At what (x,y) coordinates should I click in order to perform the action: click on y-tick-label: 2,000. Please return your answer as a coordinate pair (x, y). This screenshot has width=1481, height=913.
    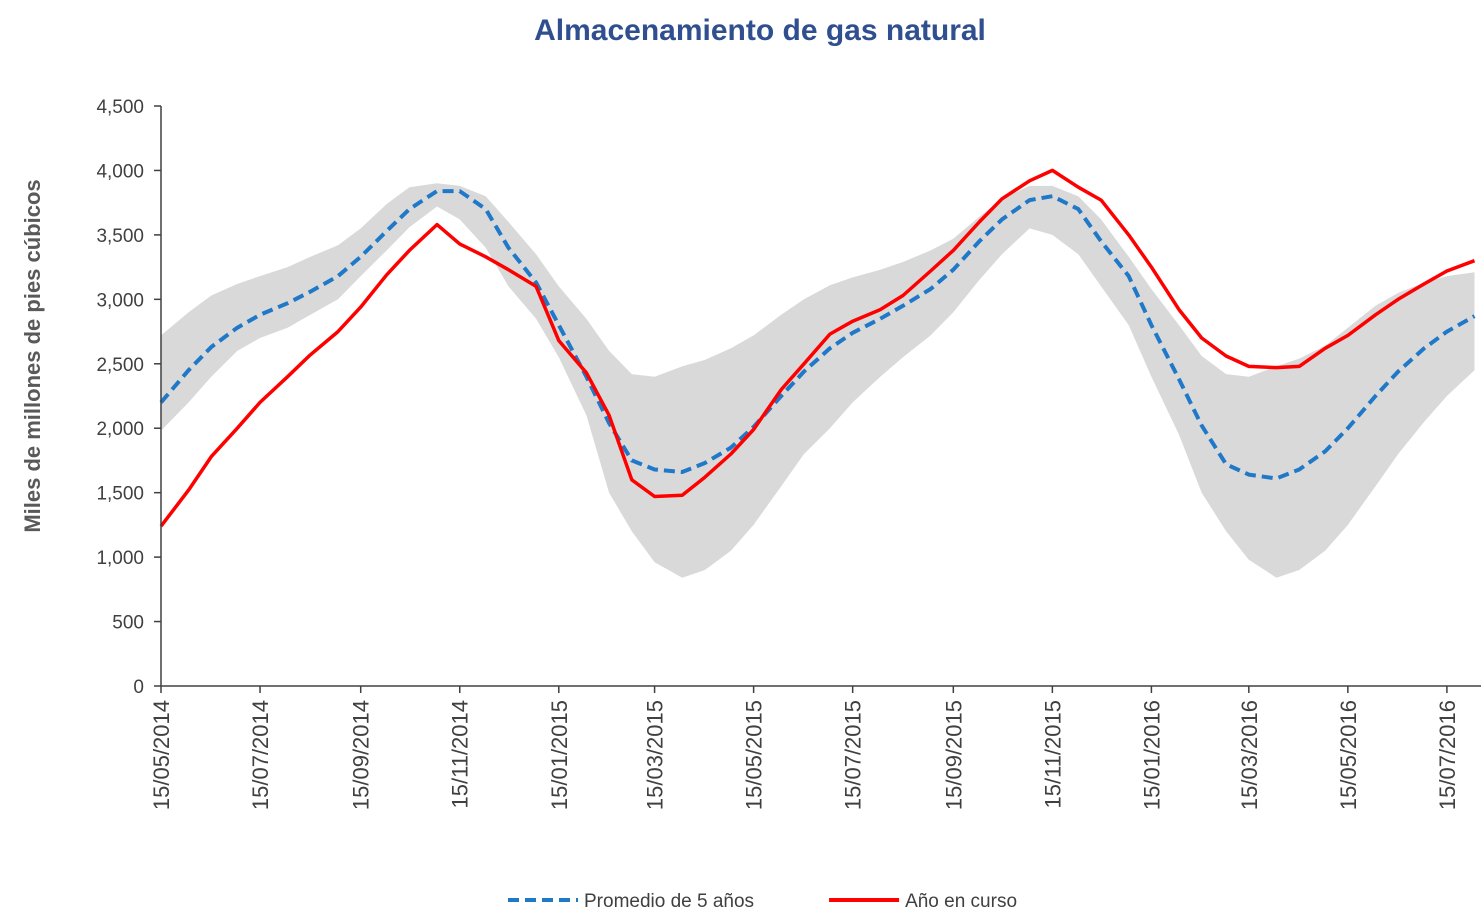
    Looking at the image, I should click on (120, 429).